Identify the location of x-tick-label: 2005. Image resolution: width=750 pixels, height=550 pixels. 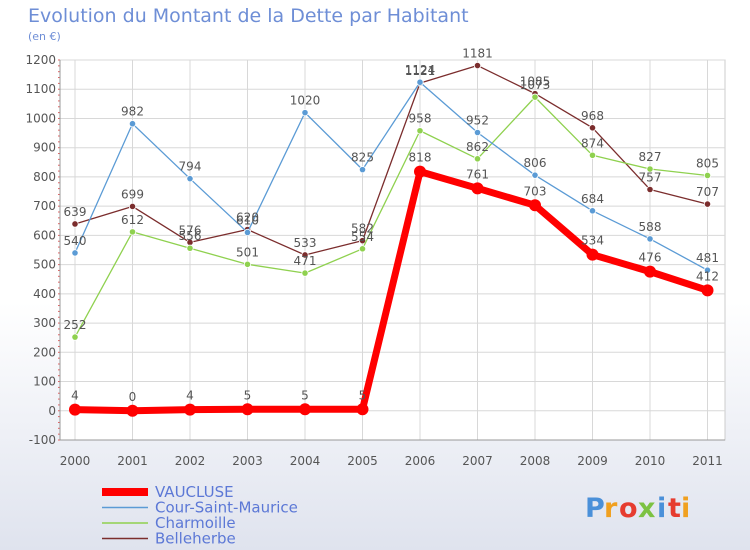
(362, 461).